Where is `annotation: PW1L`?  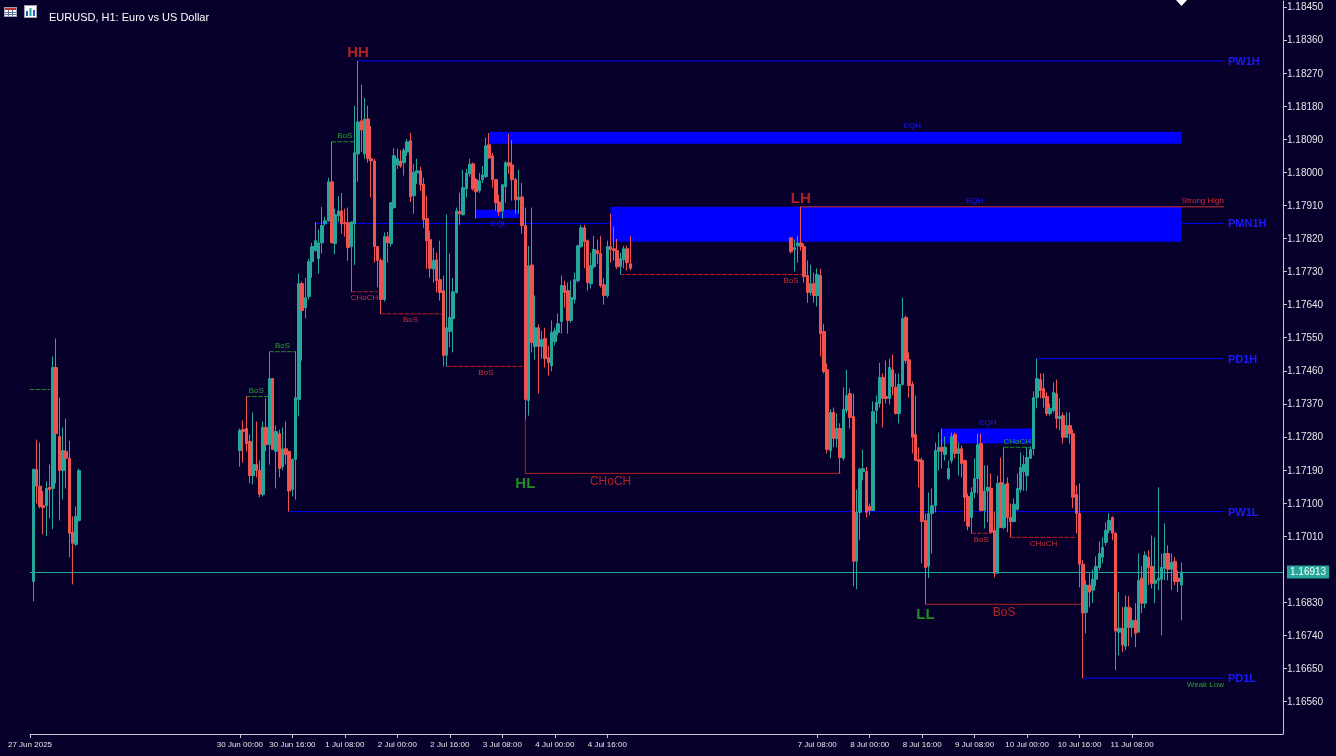
annotation: PW1L is located at coordinates (1243, 511).